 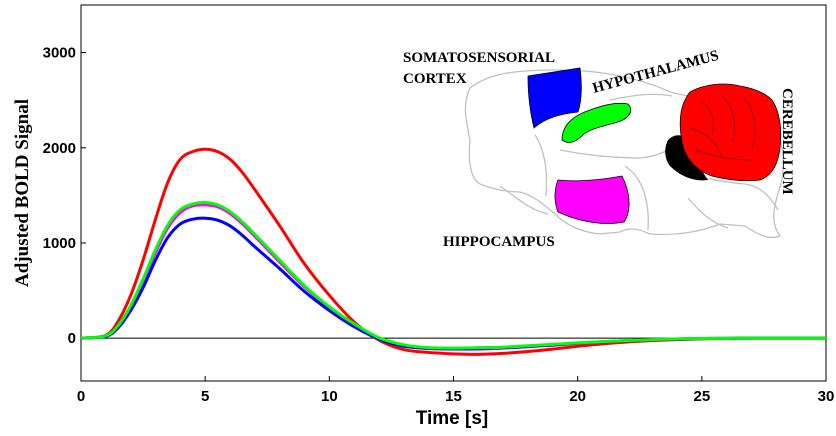 I want to click on label-hippocampus: HIPPOCAMPUS, so click(x=499, y=242).